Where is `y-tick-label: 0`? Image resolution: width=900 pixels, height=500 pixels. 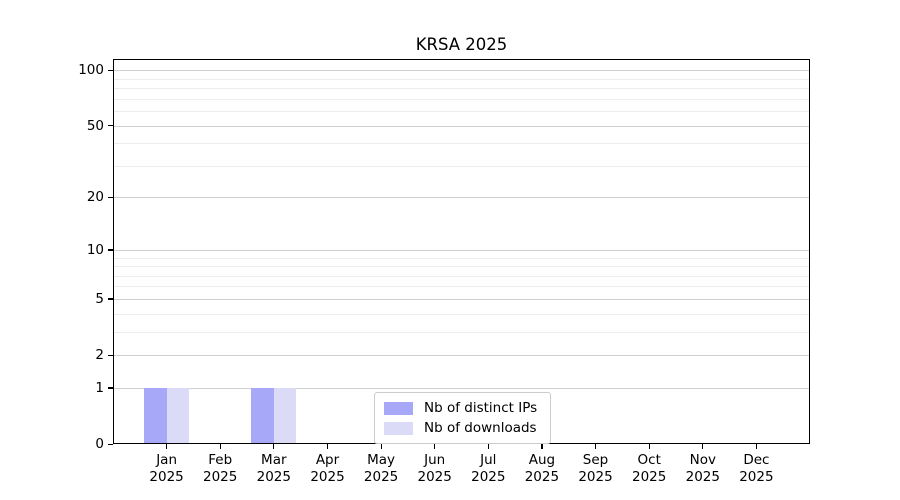 y-tick-label: 0 is located at coordinates (99, 444).